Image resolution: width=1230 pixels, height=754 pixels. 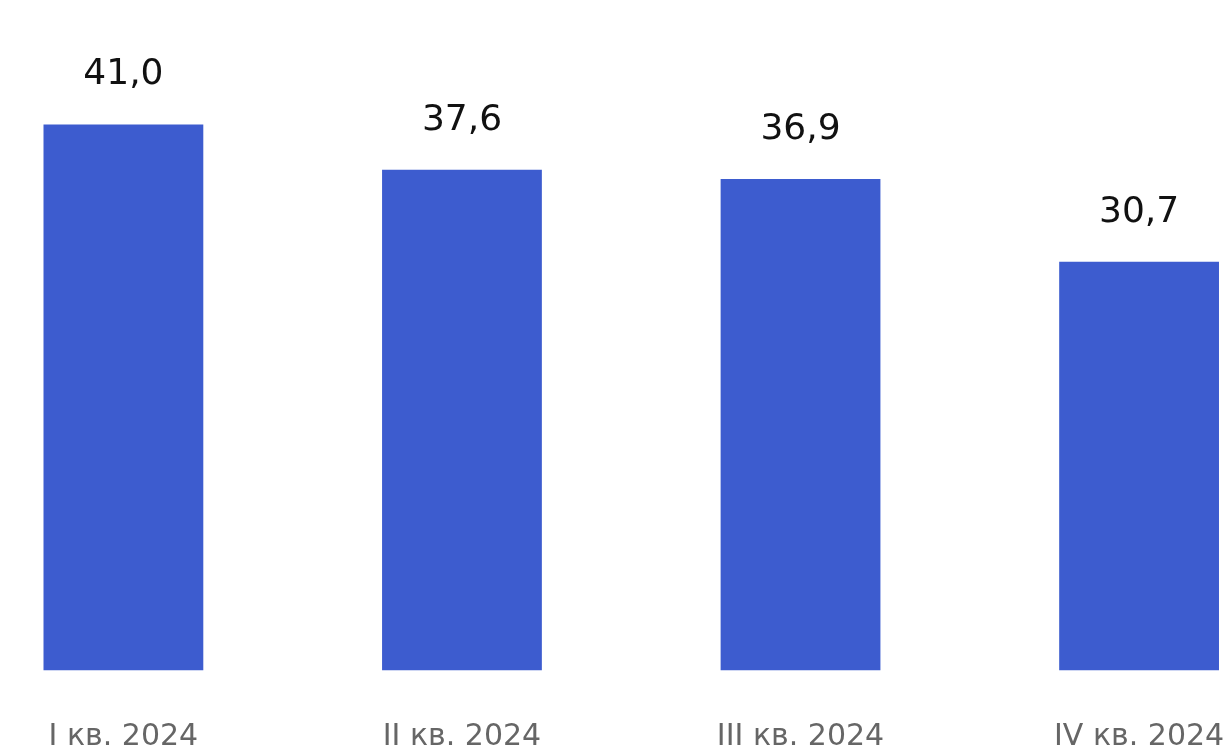 I want to click on data-label: 30,7, so click(x=1139, y=209).